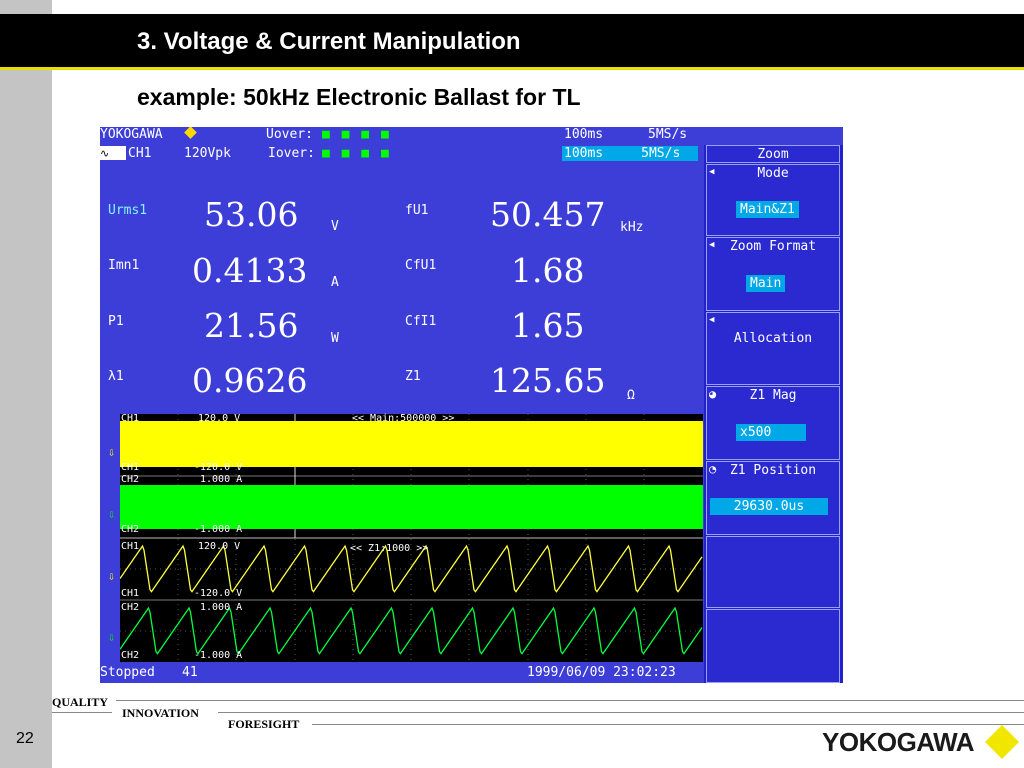 Image resolution: width=1024 pixels, height=768 pixels. I want to click on top-ch1-min-label: CH1, so click(130, 467).